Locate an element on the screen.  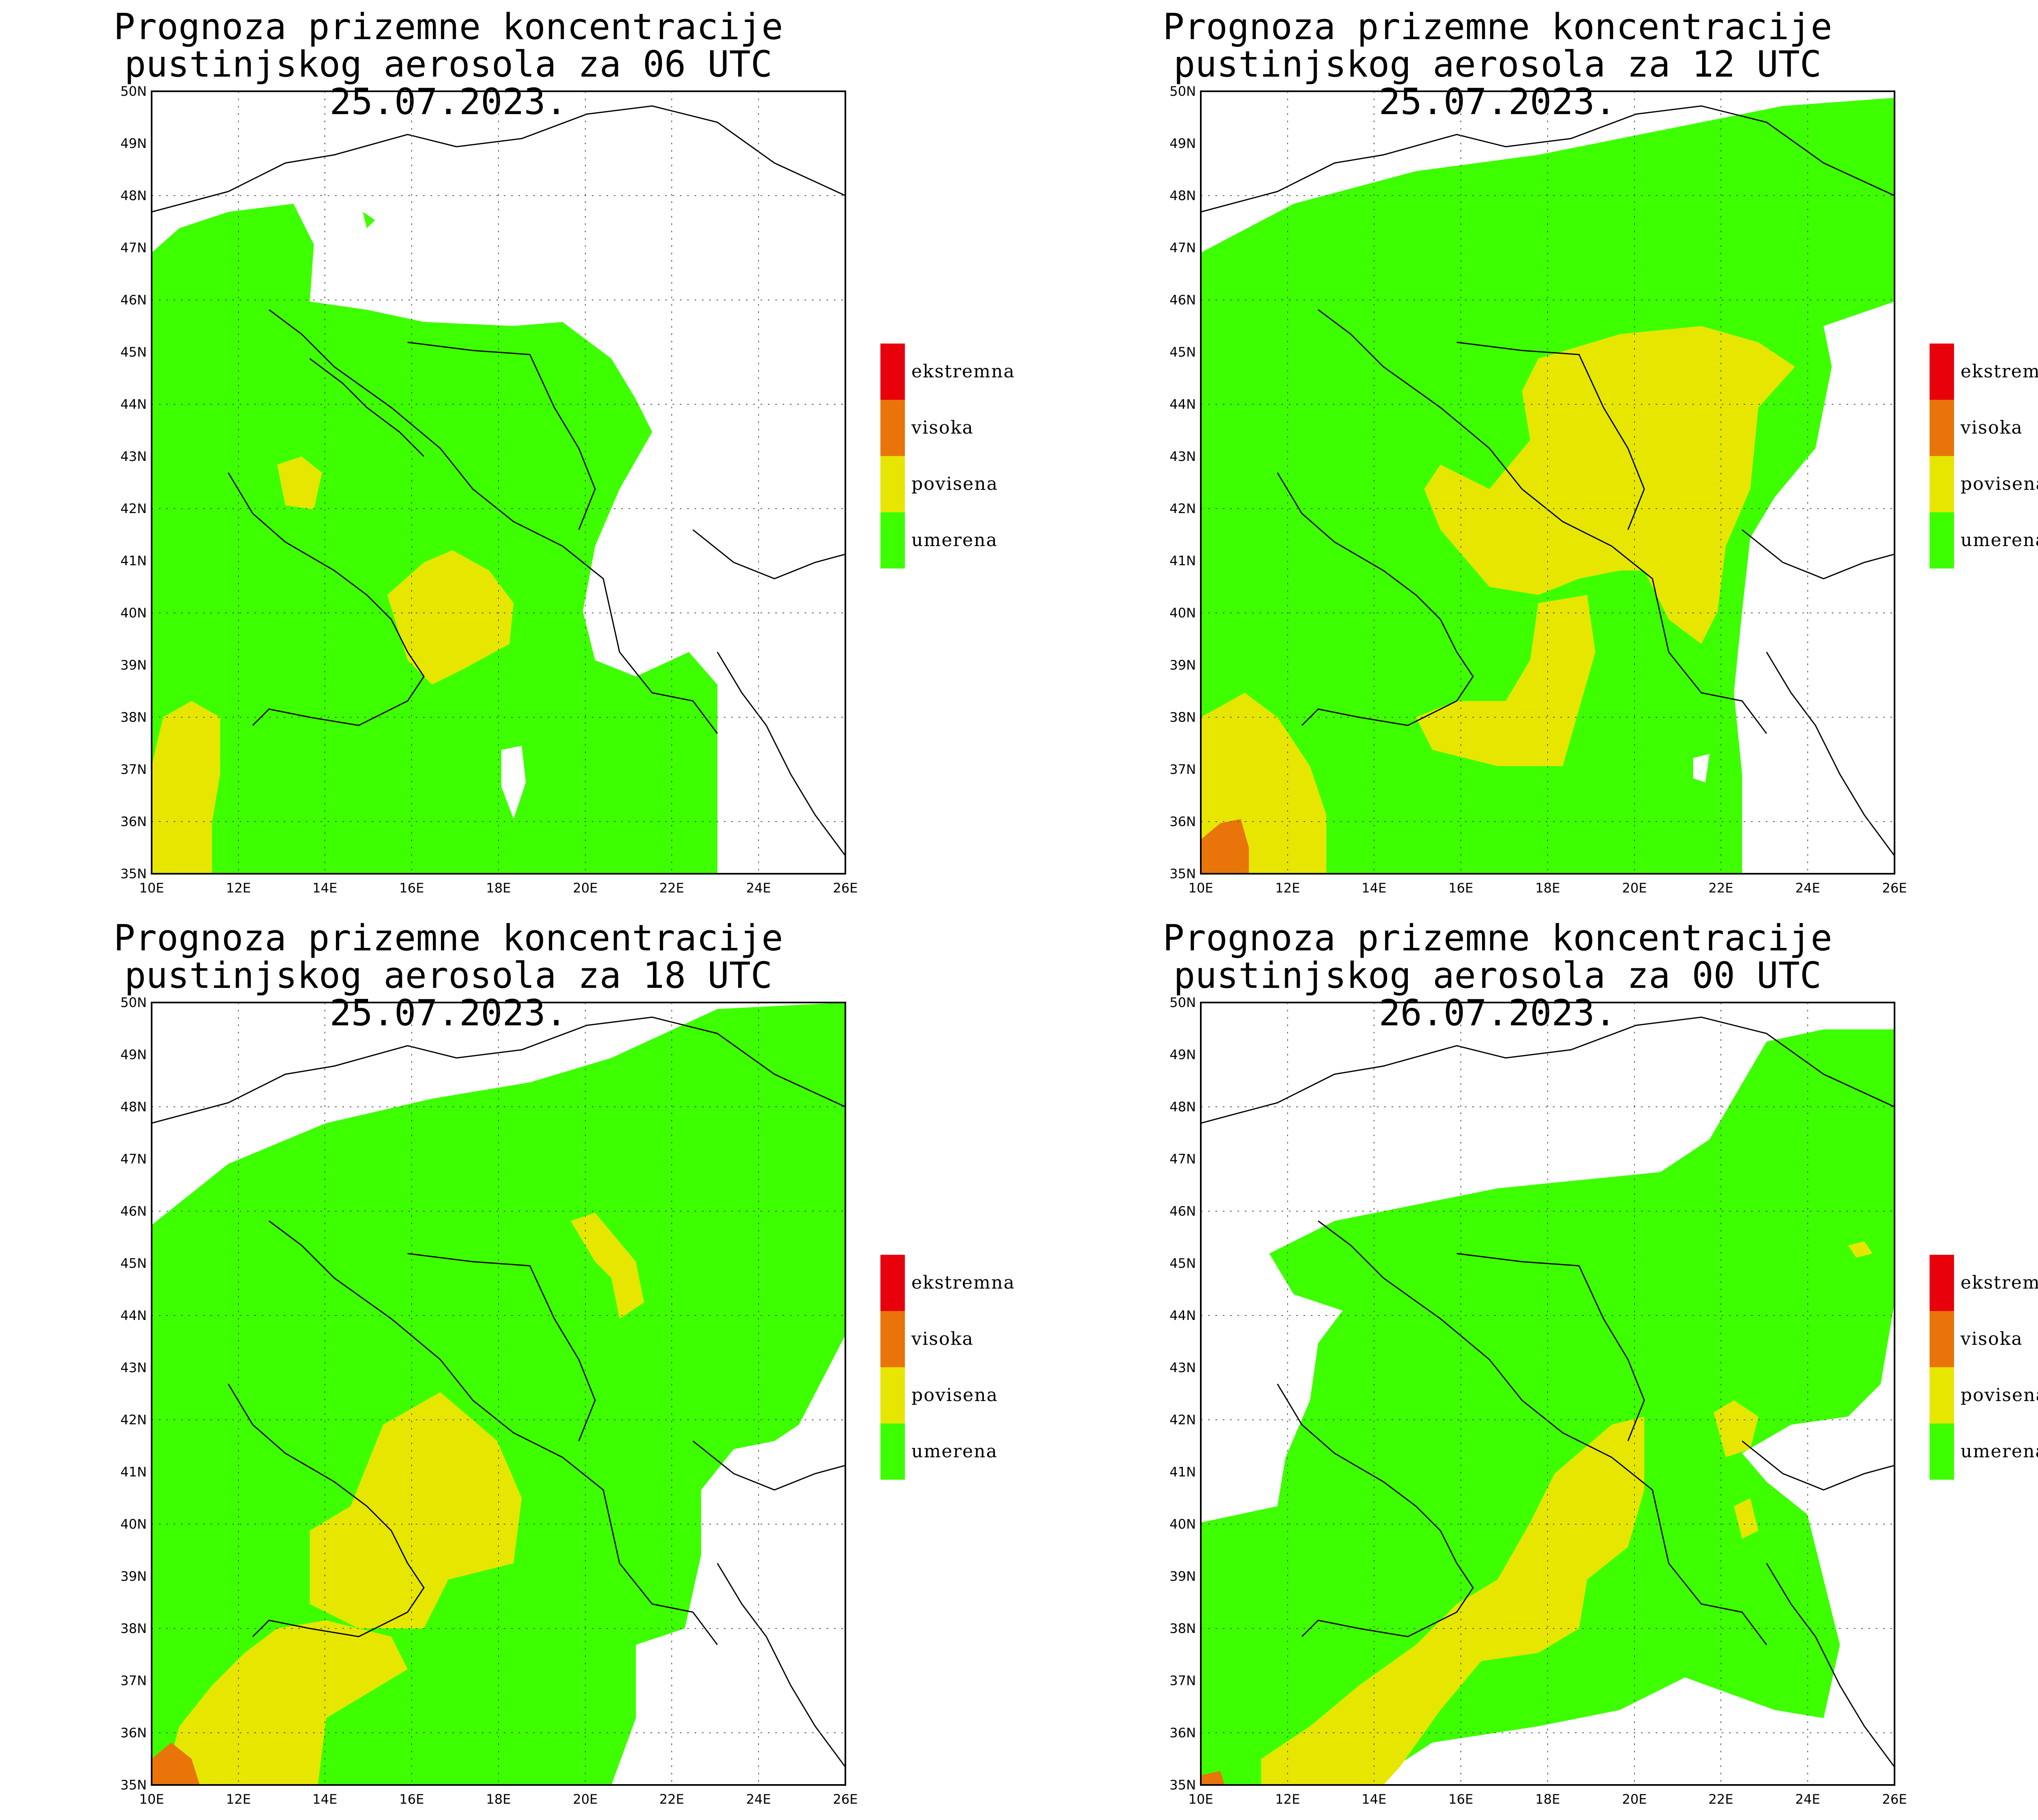
lat-tick-label: 36N is located at coordinates (1182, 822).